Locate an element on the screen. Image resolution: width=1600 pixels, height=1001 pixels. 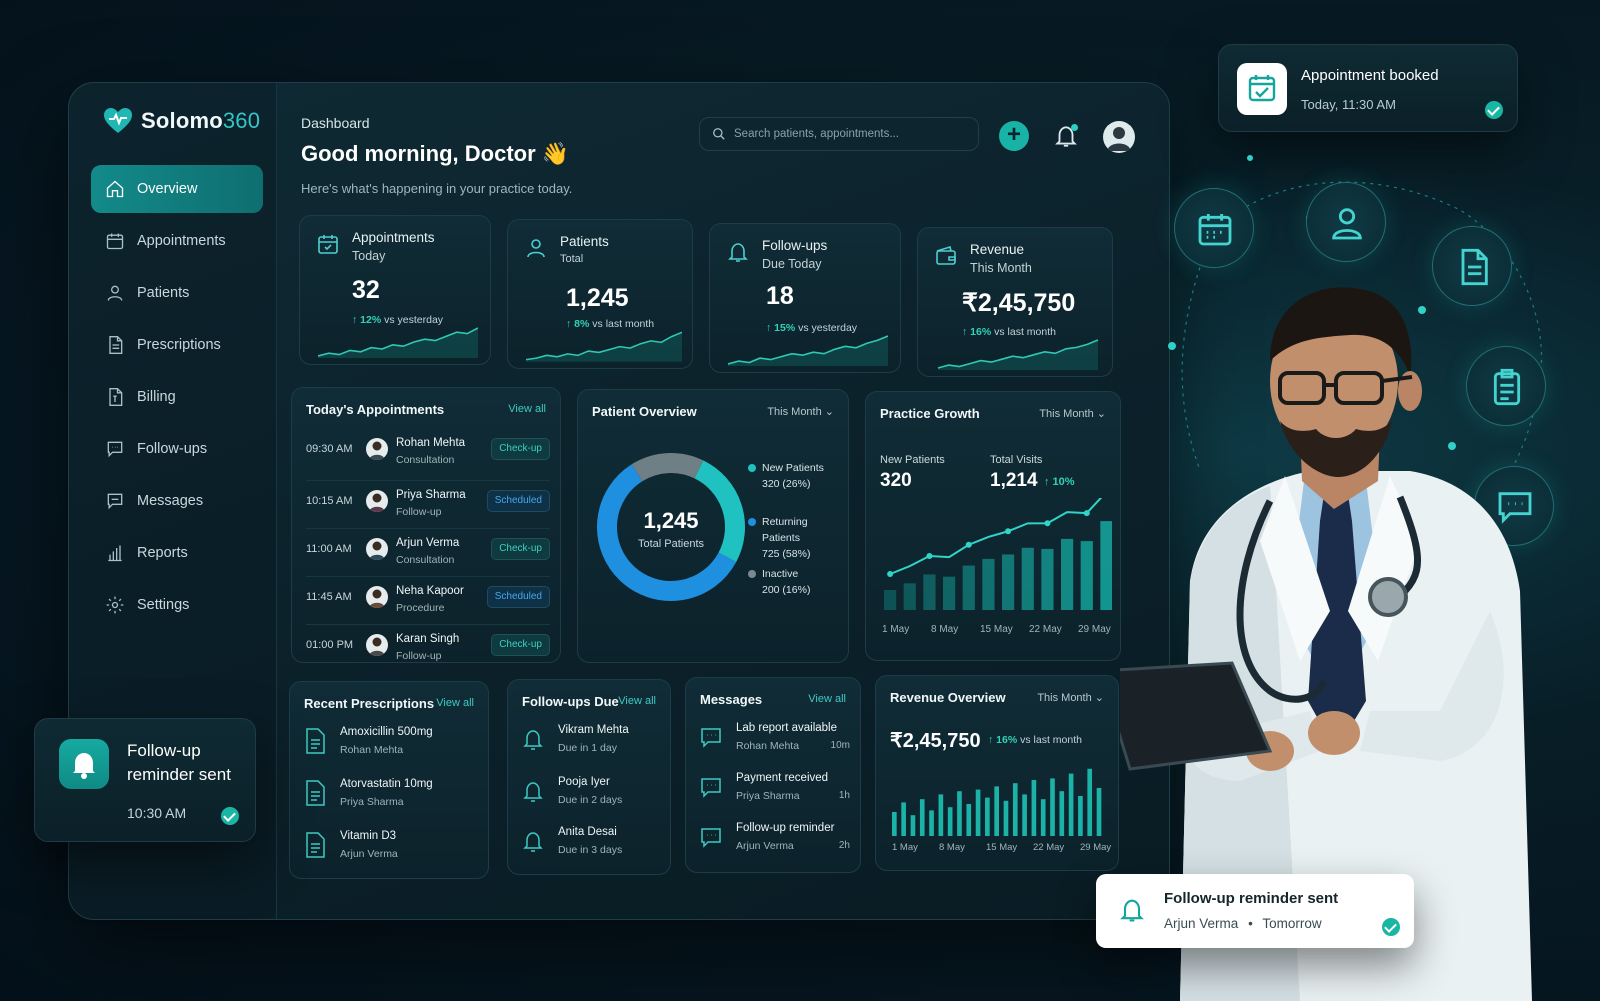
total-visits-label: Total Visits is located at coordinates (1016, 460).